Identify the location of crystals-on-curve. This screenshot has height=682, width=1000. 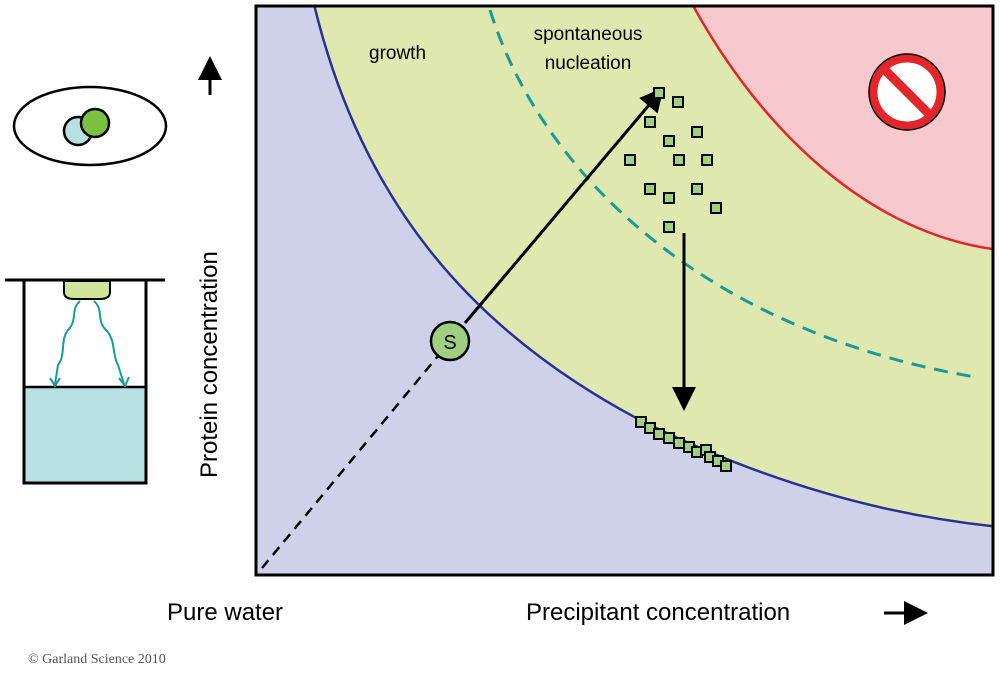
(683, 444).